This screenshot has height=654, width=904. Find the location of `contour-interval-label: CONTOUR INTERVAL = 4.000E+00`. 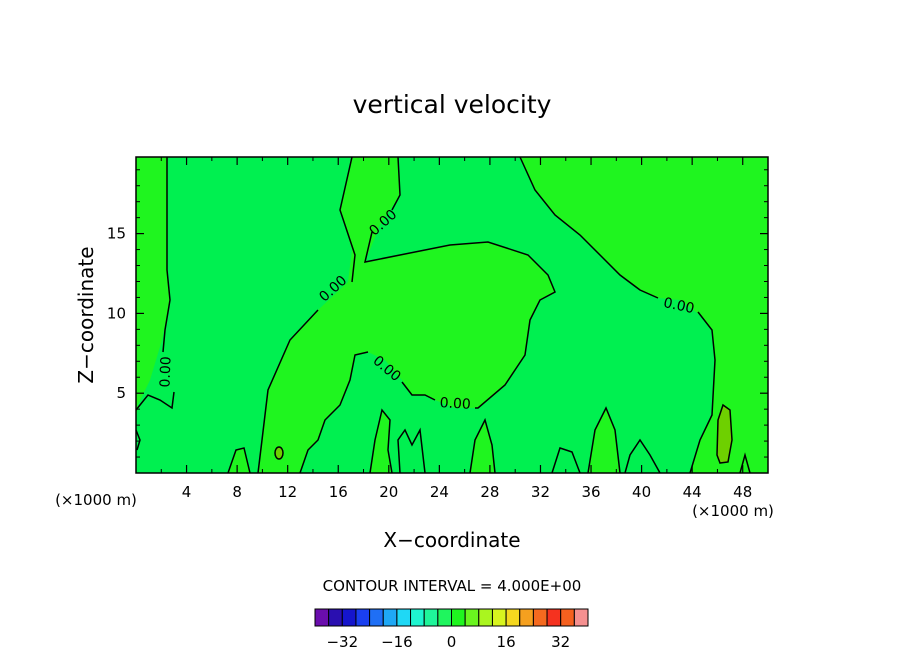

contour-interval-label: CONTOUR INTERVAL = 4.000E+00 is located at coordinates (452, 586).